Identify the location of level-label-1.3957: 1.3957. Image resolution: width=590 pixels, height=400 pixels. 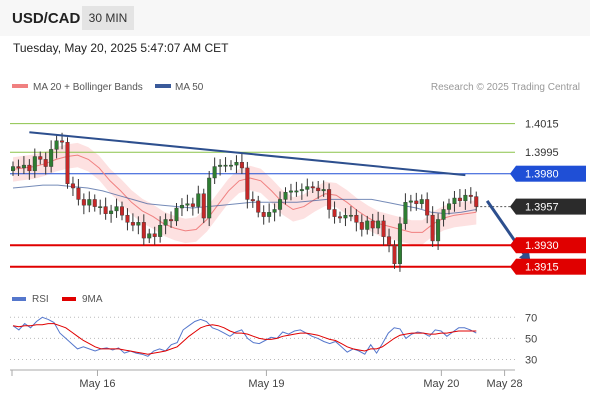
(542, 208).